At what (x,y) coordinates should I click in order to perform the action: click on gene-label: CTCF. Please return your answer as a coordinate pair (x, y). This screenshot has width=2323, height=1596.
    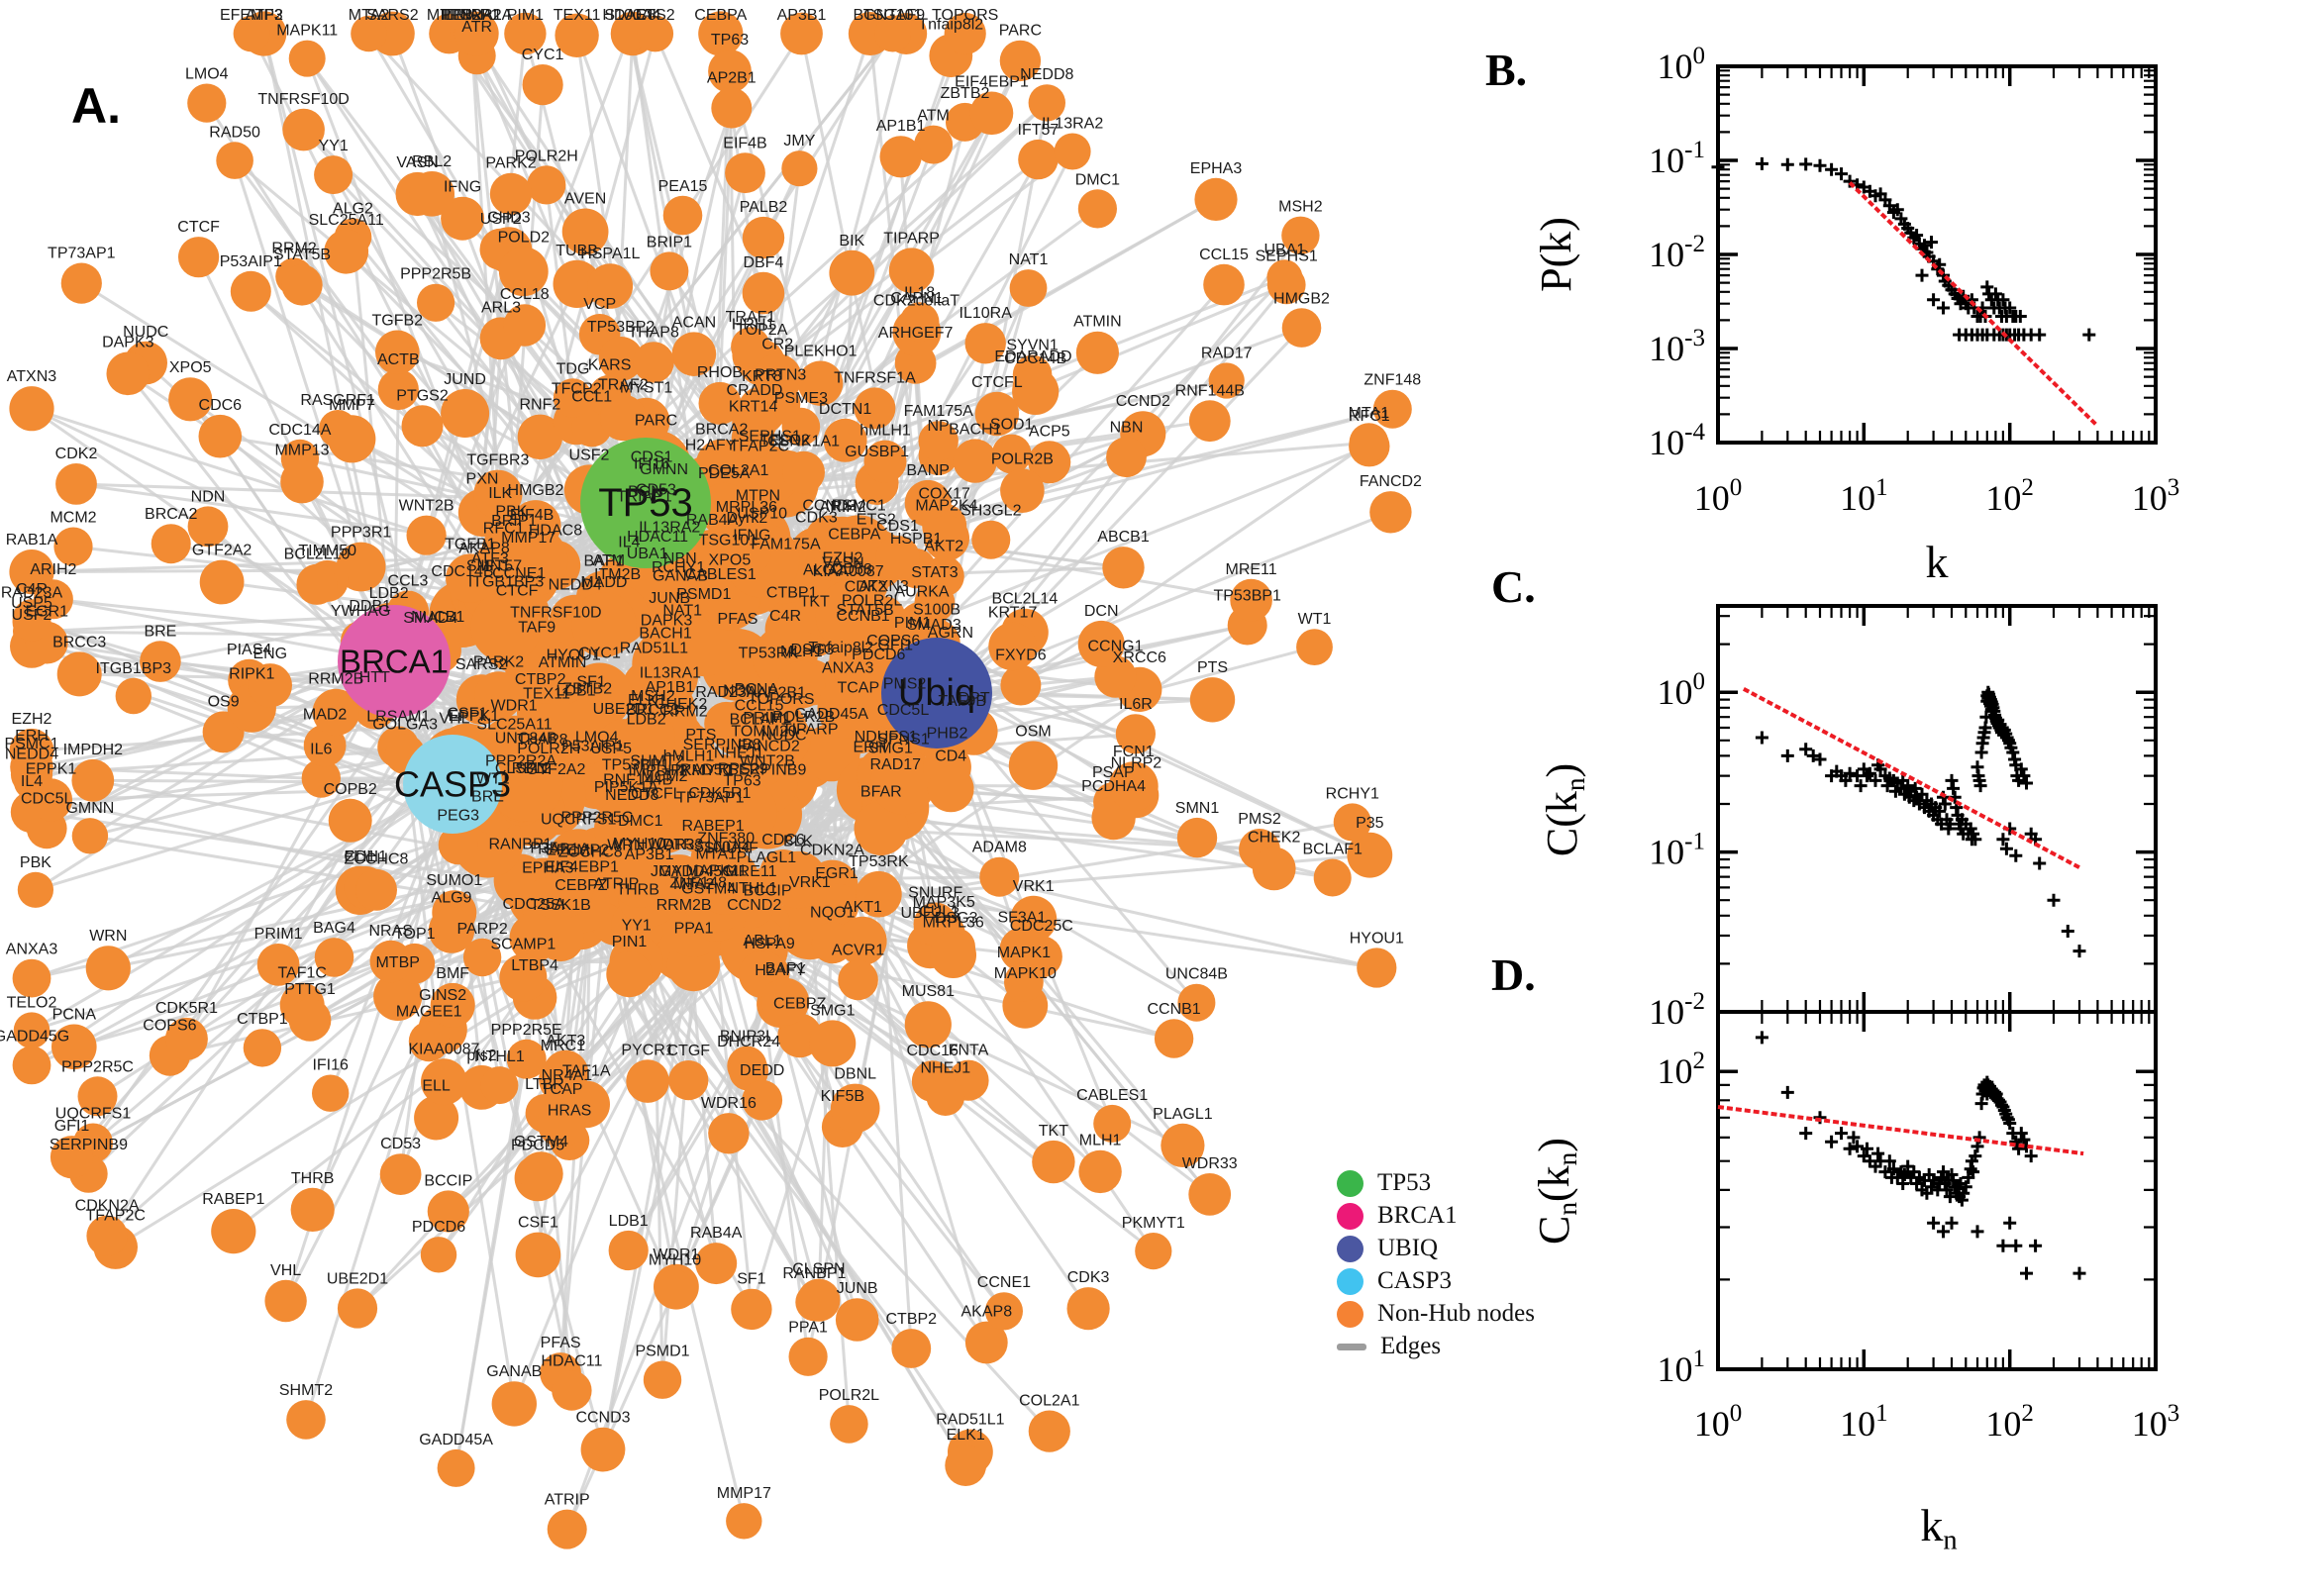
    Looking at the image, I should click on (518, 591).